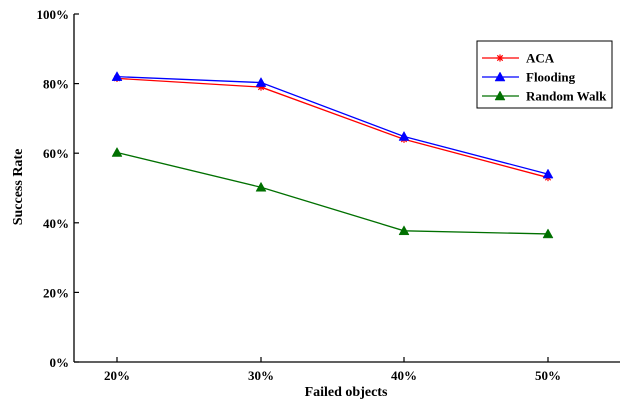 The image size is (620, 401). I want to click on x-axis-ticks: 20% 30% 40% 50%, so click(332, 370).